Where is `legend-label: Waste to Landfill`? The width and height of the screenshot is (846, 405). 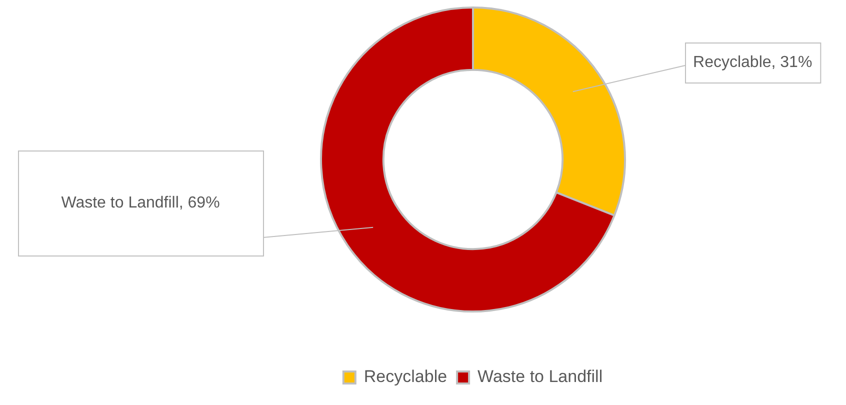 legend-label: Waste to Landfill is located at coordinates (540, 376).